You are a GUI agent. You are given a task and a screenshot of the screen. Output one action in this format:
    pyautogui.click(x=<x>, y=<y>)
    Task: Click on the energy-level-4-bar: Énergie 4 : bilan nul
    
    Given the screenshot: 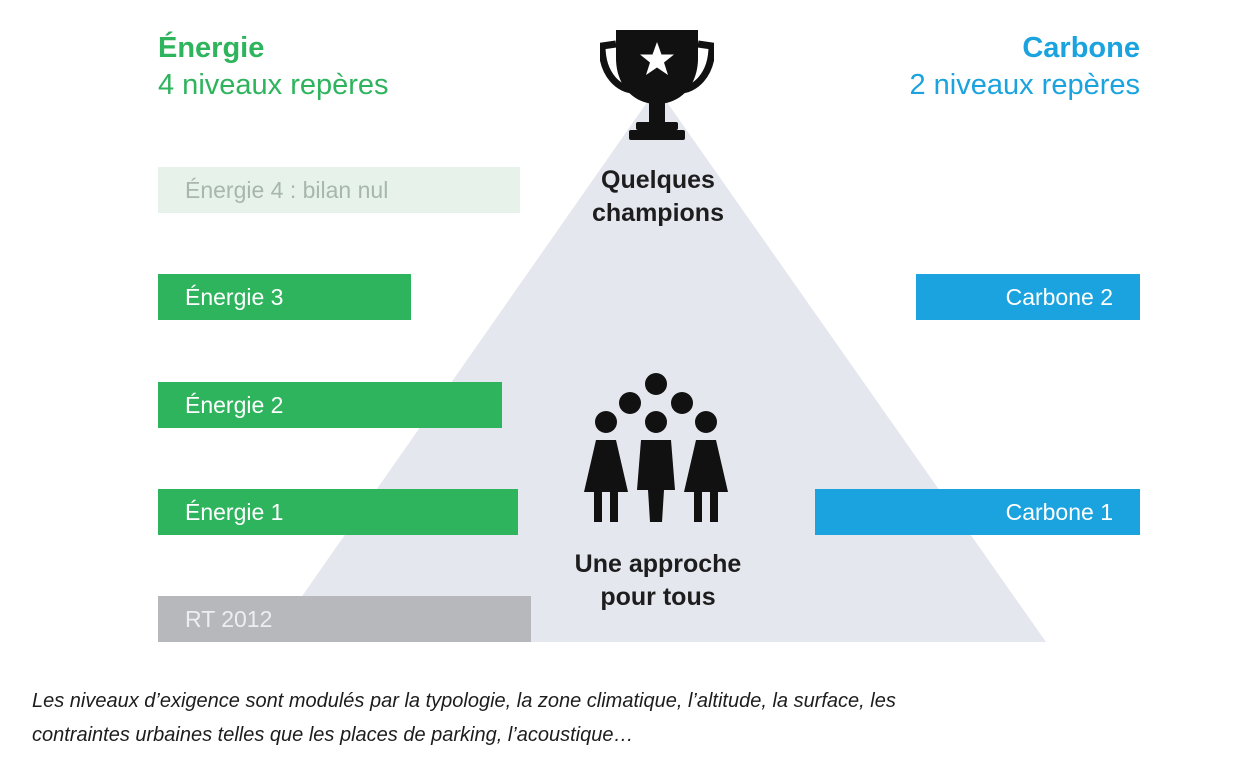 What is the action you would take?
    pyautogui.click(x=339, y=190)
    